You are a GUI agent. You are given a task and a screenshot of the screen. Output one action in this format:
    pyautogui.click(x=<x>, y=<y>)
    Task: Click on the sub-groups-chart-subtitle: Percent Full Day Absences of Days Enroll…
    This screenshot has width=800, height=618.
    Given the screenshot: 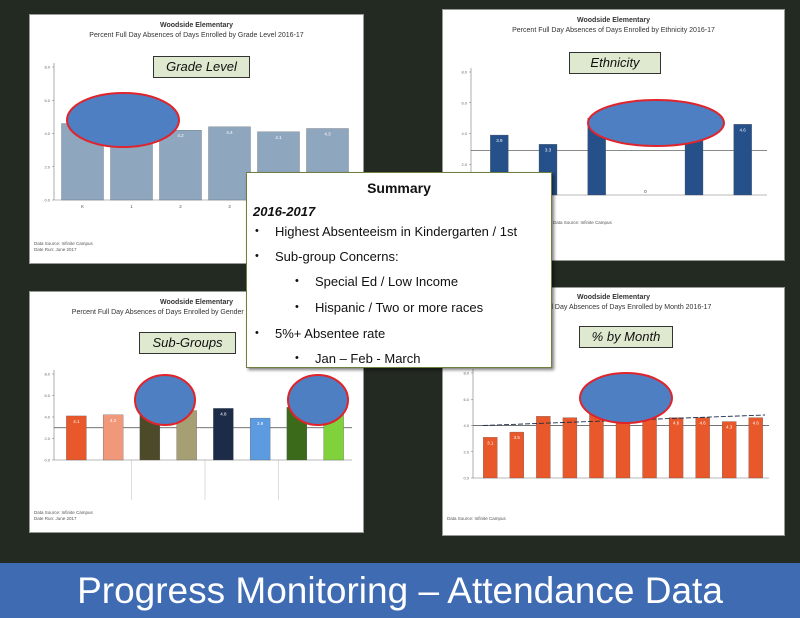 What is the action you would take?
    pyautogui.click(x=196, y=312)
    